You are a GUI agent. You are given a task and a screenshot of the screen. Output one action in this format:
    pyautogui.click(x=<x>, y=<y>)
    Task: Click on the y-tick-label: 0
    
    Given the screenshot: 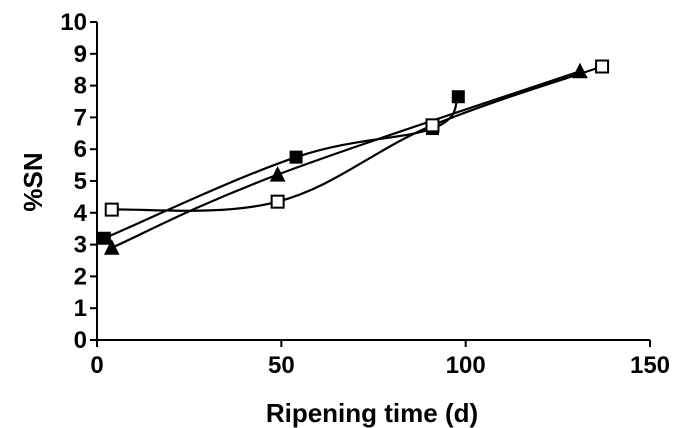 What is the action you would take?
    pyautogui.click(x=80, y=340)
    